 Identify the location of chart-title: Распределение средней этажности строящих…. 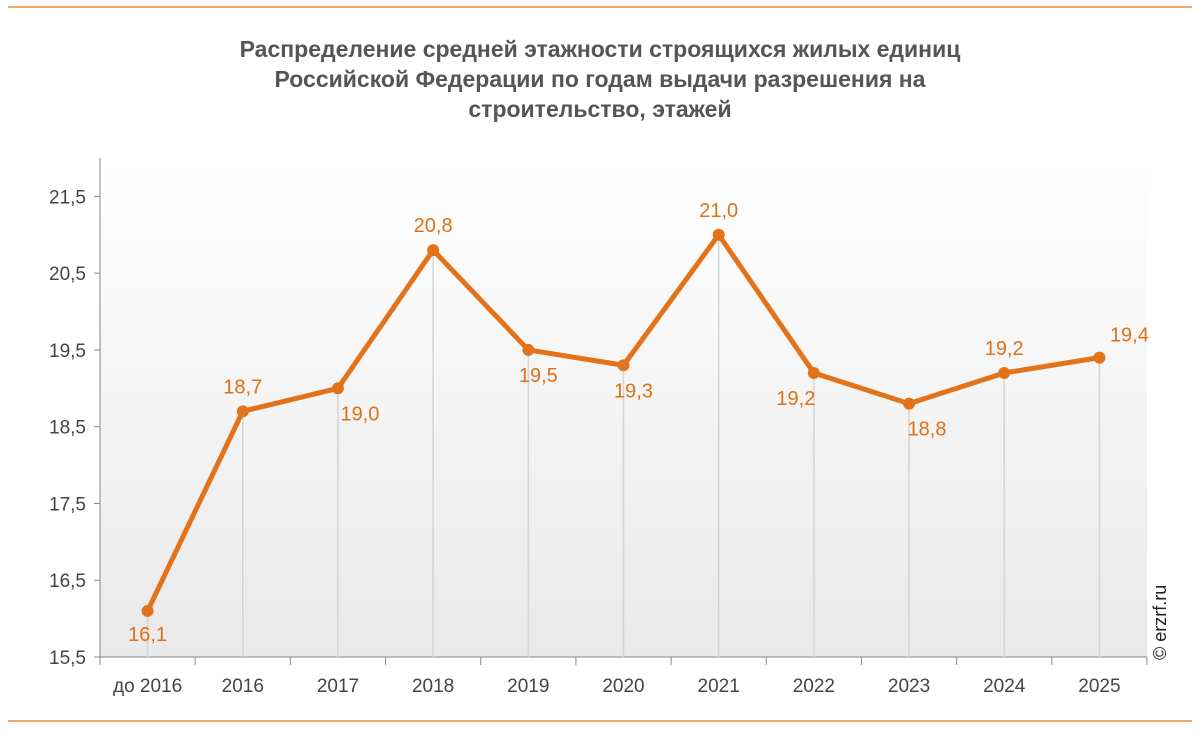
(600, 79).